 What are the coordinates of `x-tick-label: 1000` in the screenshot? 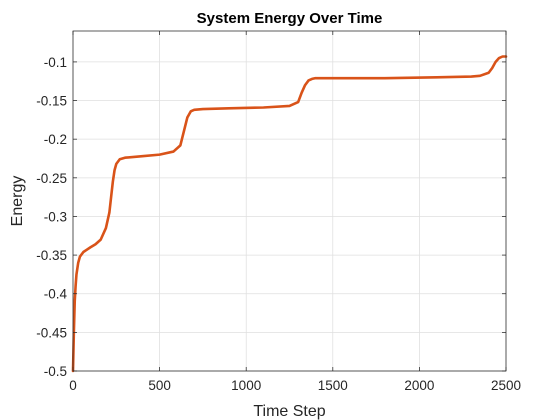 It's located at (246, 385).